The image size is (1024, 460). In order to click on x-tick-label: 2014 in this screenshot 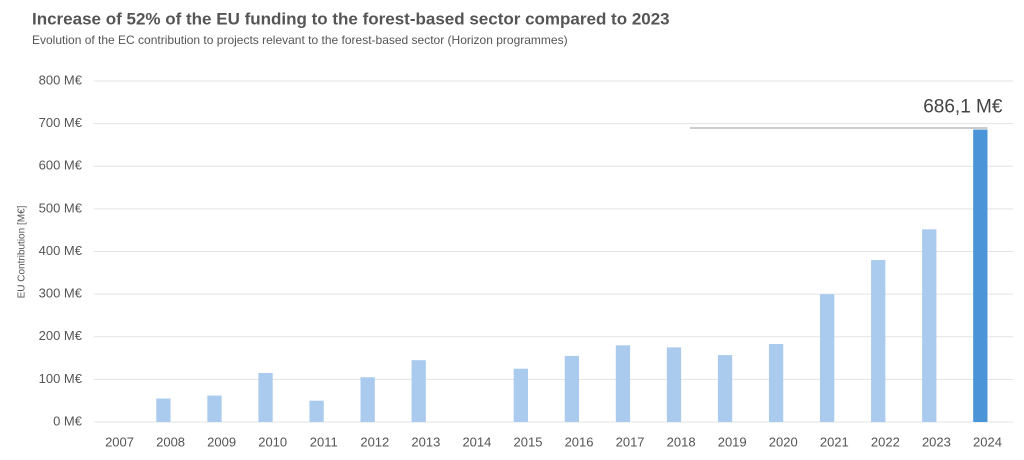, I will do `click(476, 441)`.